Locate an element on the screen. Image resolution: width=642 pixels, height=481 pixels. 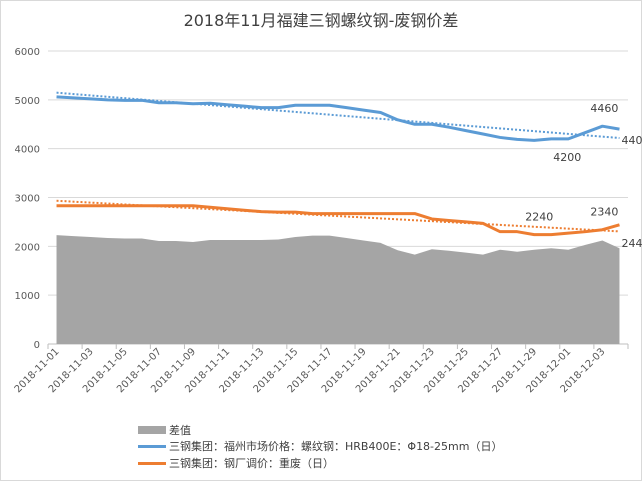
y-tick-label: 1000 is located at coordinates (27, 296).